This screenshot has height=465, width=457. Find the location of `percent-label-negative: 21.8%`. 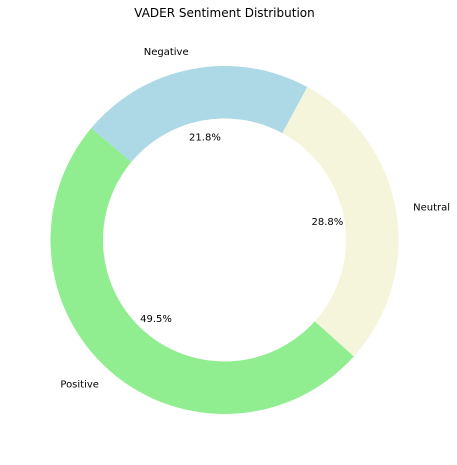

percent-label-negative: 21.8% is located at coordinates (205, 137).